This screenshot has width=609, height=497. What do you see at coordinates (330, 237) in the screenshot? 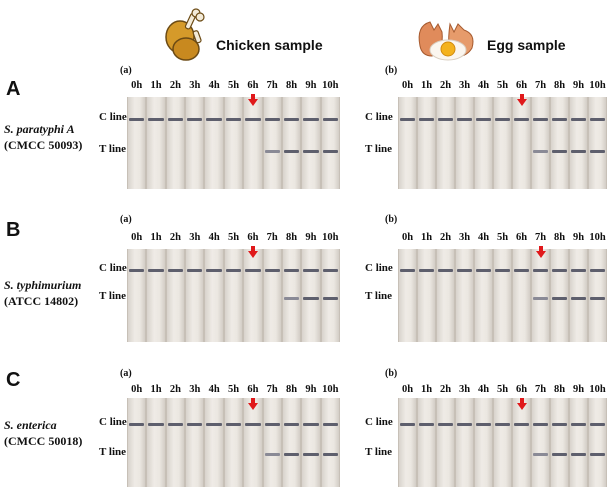
I see `hour-label: 10h` at bounding box center [330, 237].